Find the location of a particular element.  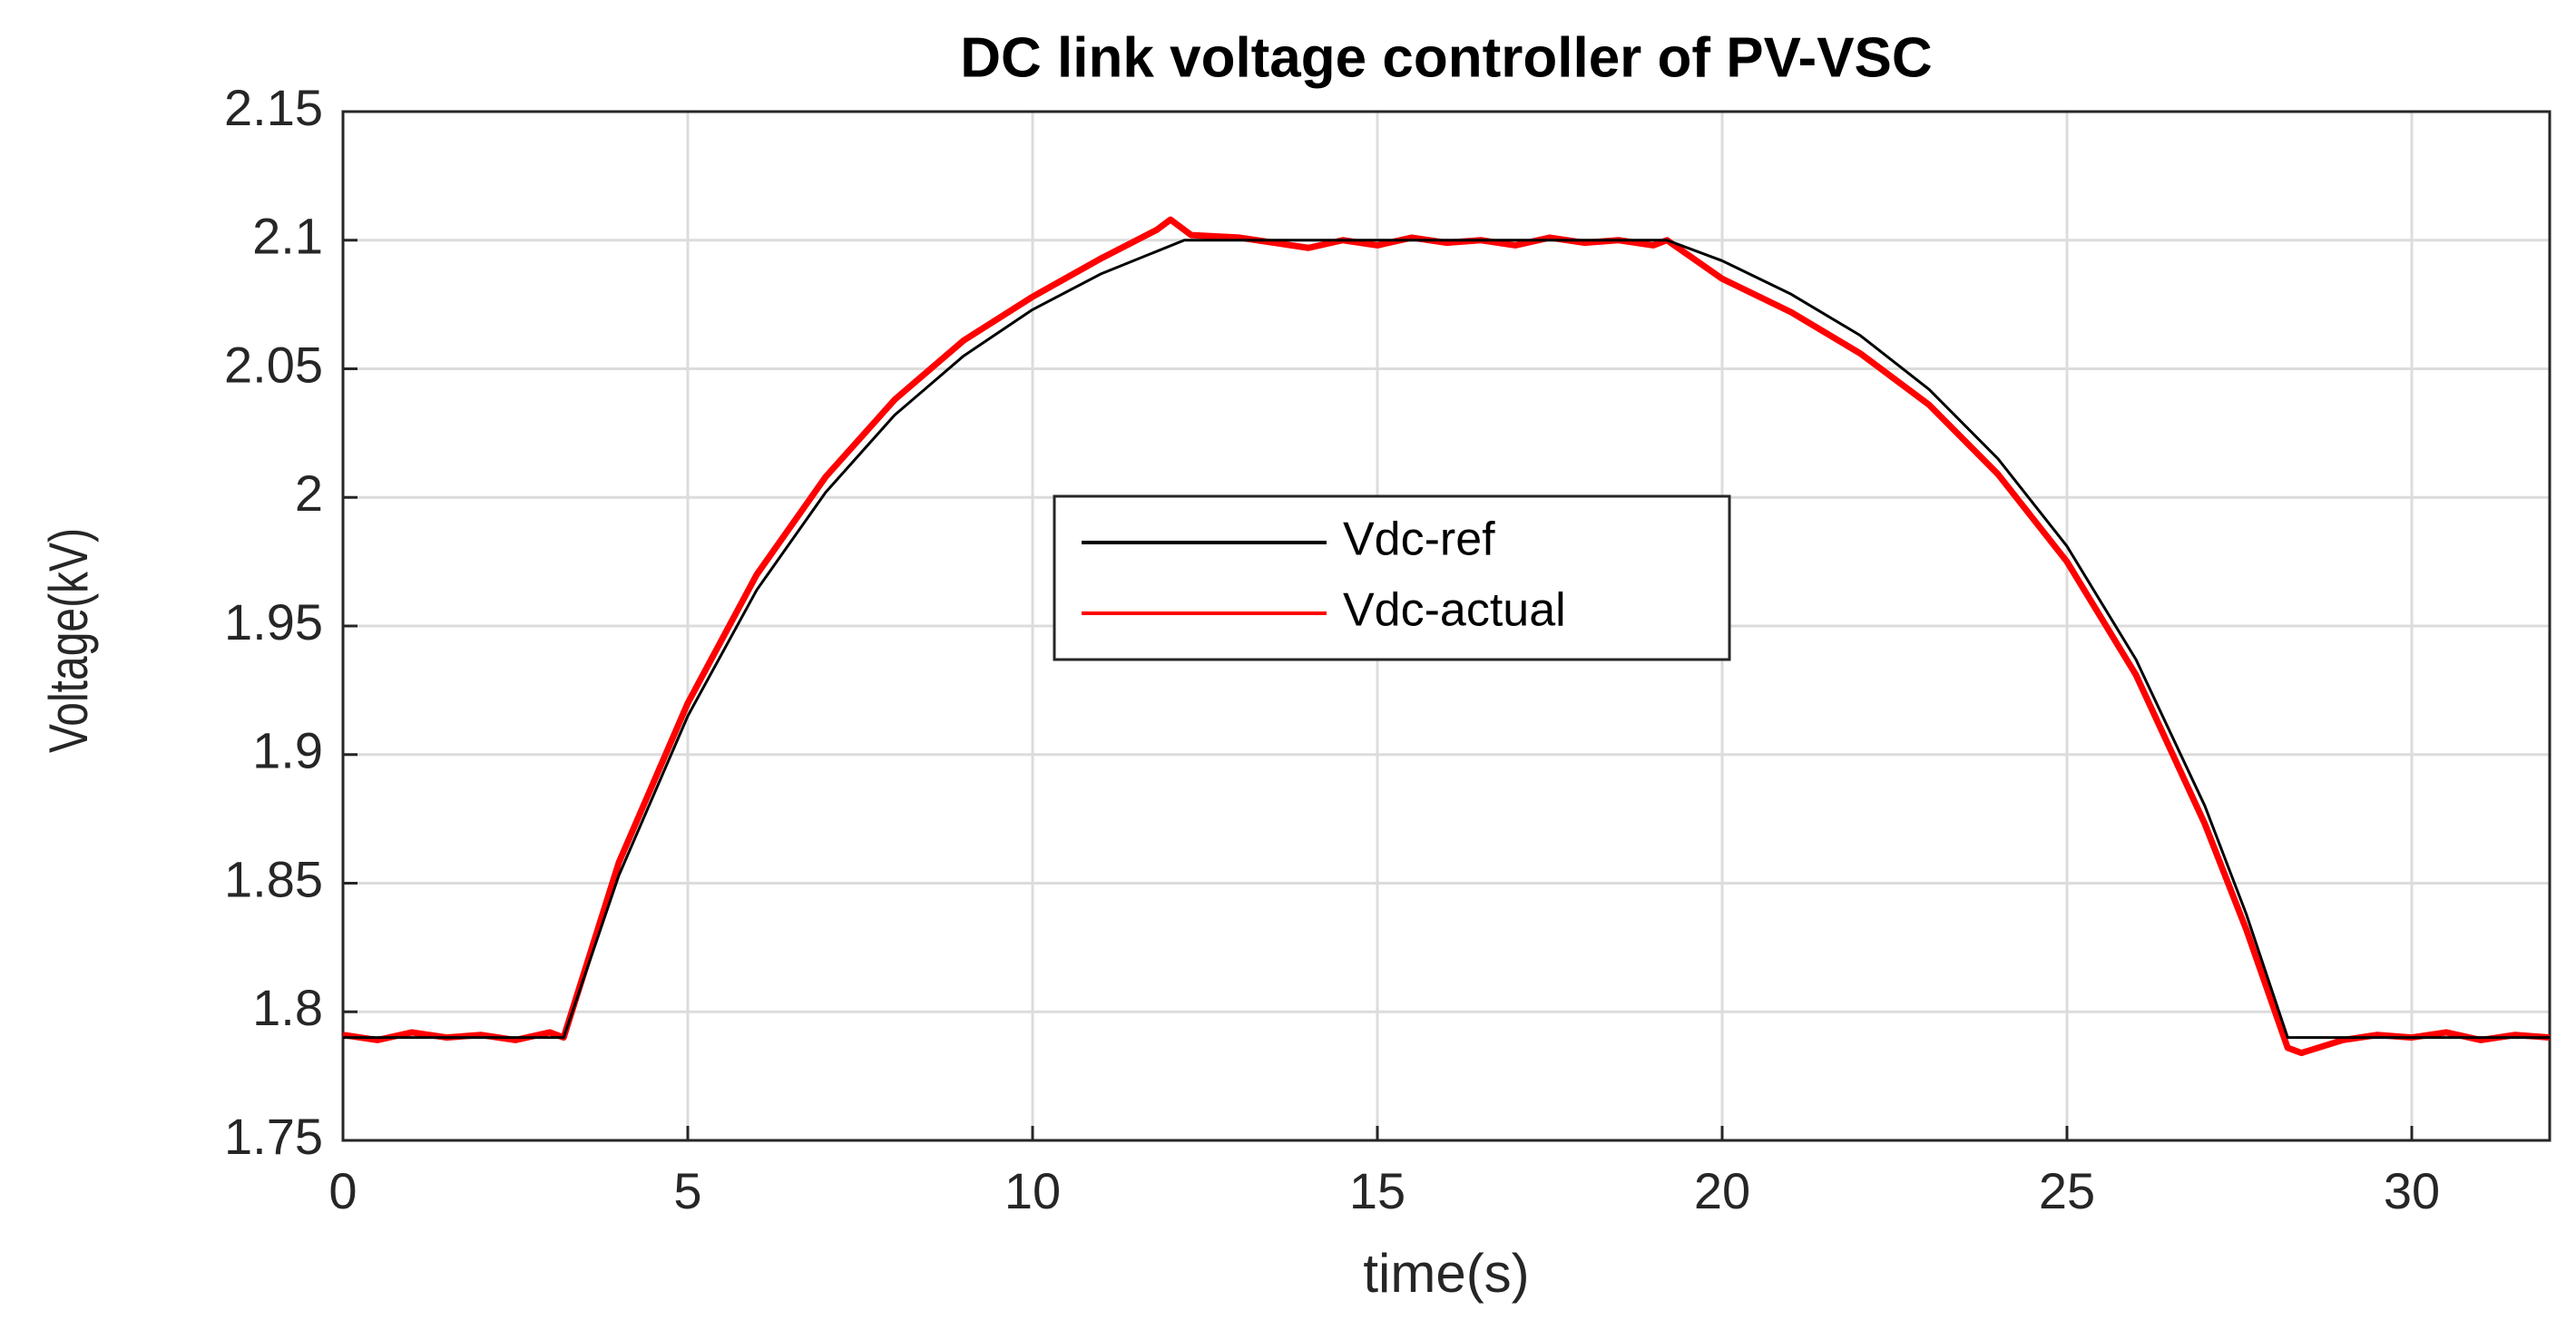

y-tick-label: 1.8 is located at coordinates (287, 1007).